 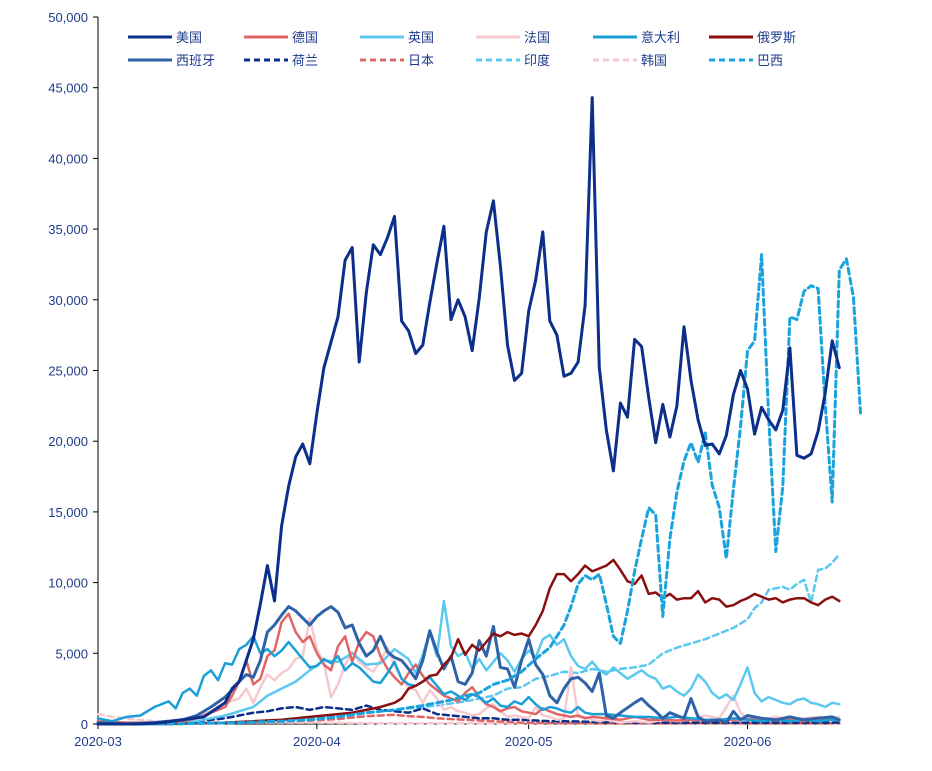 I want to click on x-axis: 2020-03 2020-04 2020-05 2020-06, so click(x=452, y=736).